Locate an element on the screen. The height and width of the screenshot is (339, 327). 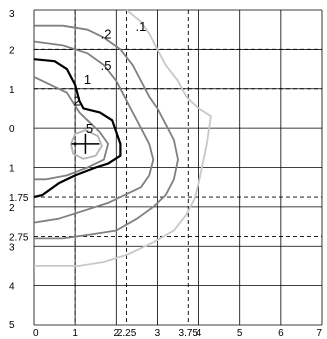
x-tick-label: 1 is located at coordinates (75, 333).